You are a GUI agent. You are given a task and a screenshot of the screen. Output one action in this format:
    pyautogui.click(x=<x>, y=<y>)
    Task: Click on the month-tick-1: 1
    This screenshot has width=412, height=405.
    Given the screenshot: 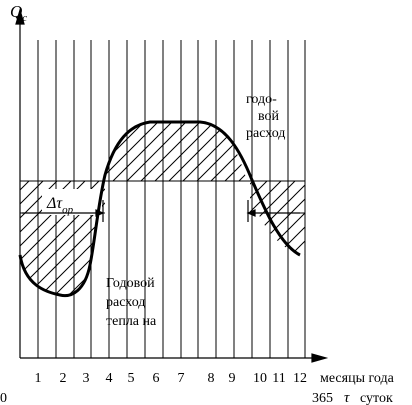 What is the action you would take?
    pyautogui.click(x=38, y=378)
    